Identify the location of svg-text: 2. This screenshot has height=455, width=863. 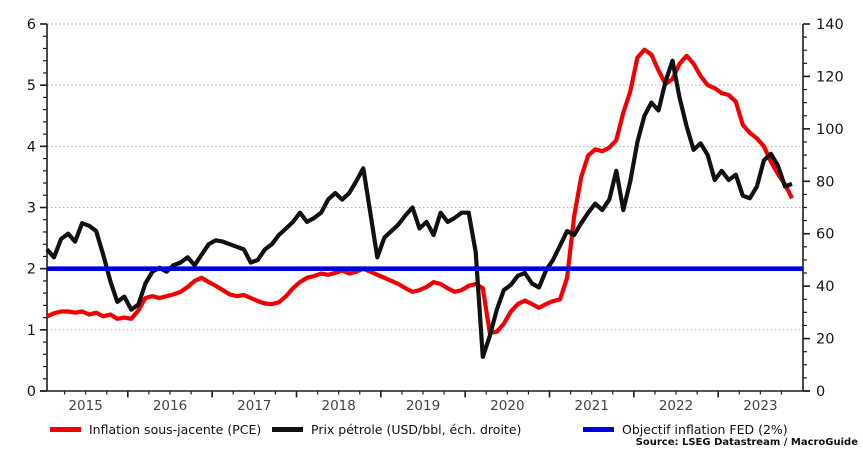
(31, 270).